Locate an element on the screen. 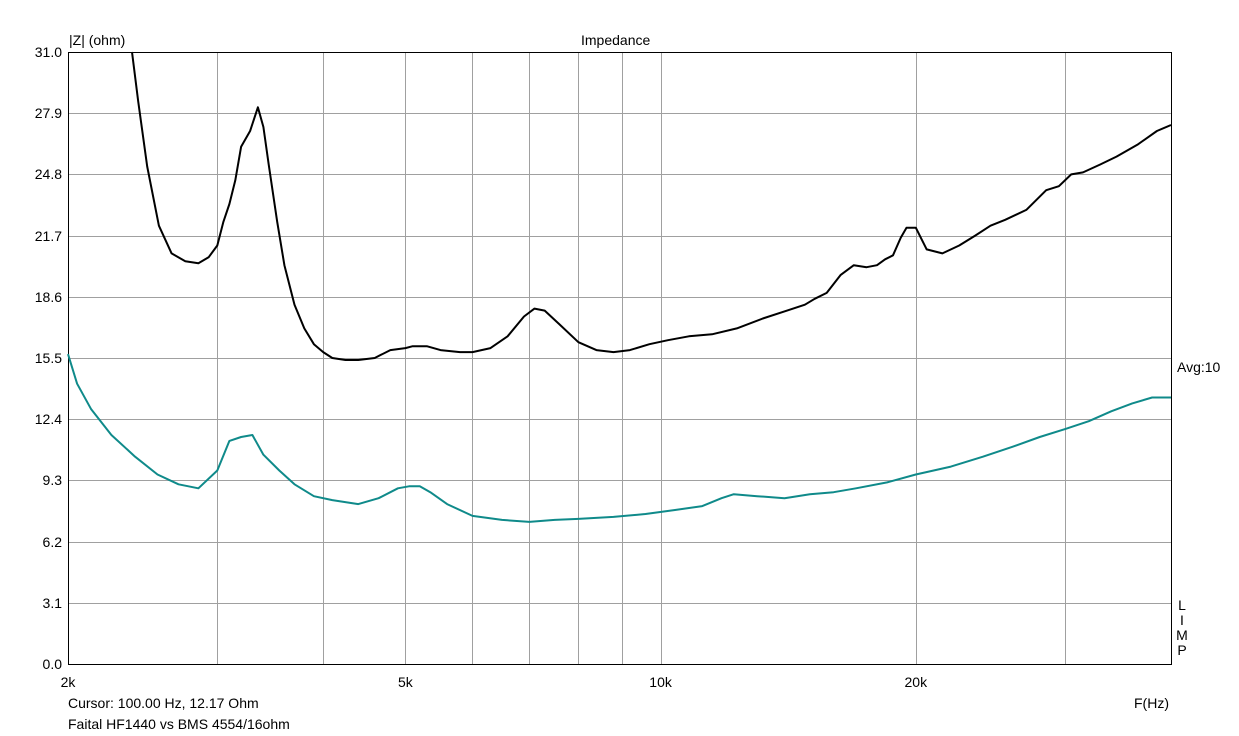 The height and width of the screenshot is (736, 1239). side-letter-2: M is located at coordinates (1182, 635).